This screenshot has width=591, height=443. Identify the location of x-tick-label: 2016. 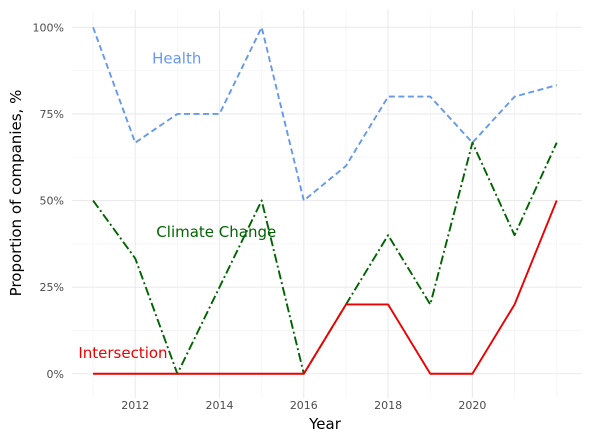
(304, 405).